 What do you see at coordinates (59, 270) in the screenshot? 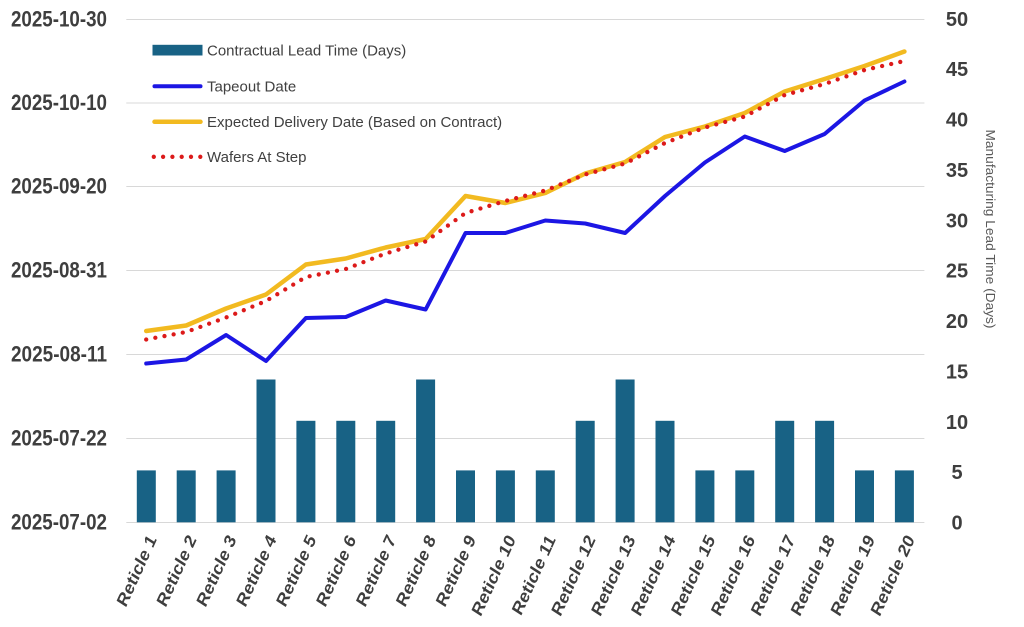
I see `svg-text: 2025-08-31` at bounding box center [59, 270].